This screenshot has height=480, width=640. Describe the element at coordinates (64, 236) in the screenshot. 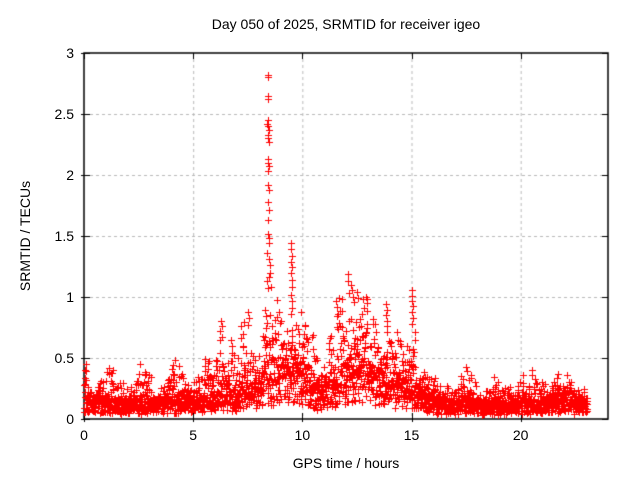

I see `y-tick-label: 1.5` at that location.